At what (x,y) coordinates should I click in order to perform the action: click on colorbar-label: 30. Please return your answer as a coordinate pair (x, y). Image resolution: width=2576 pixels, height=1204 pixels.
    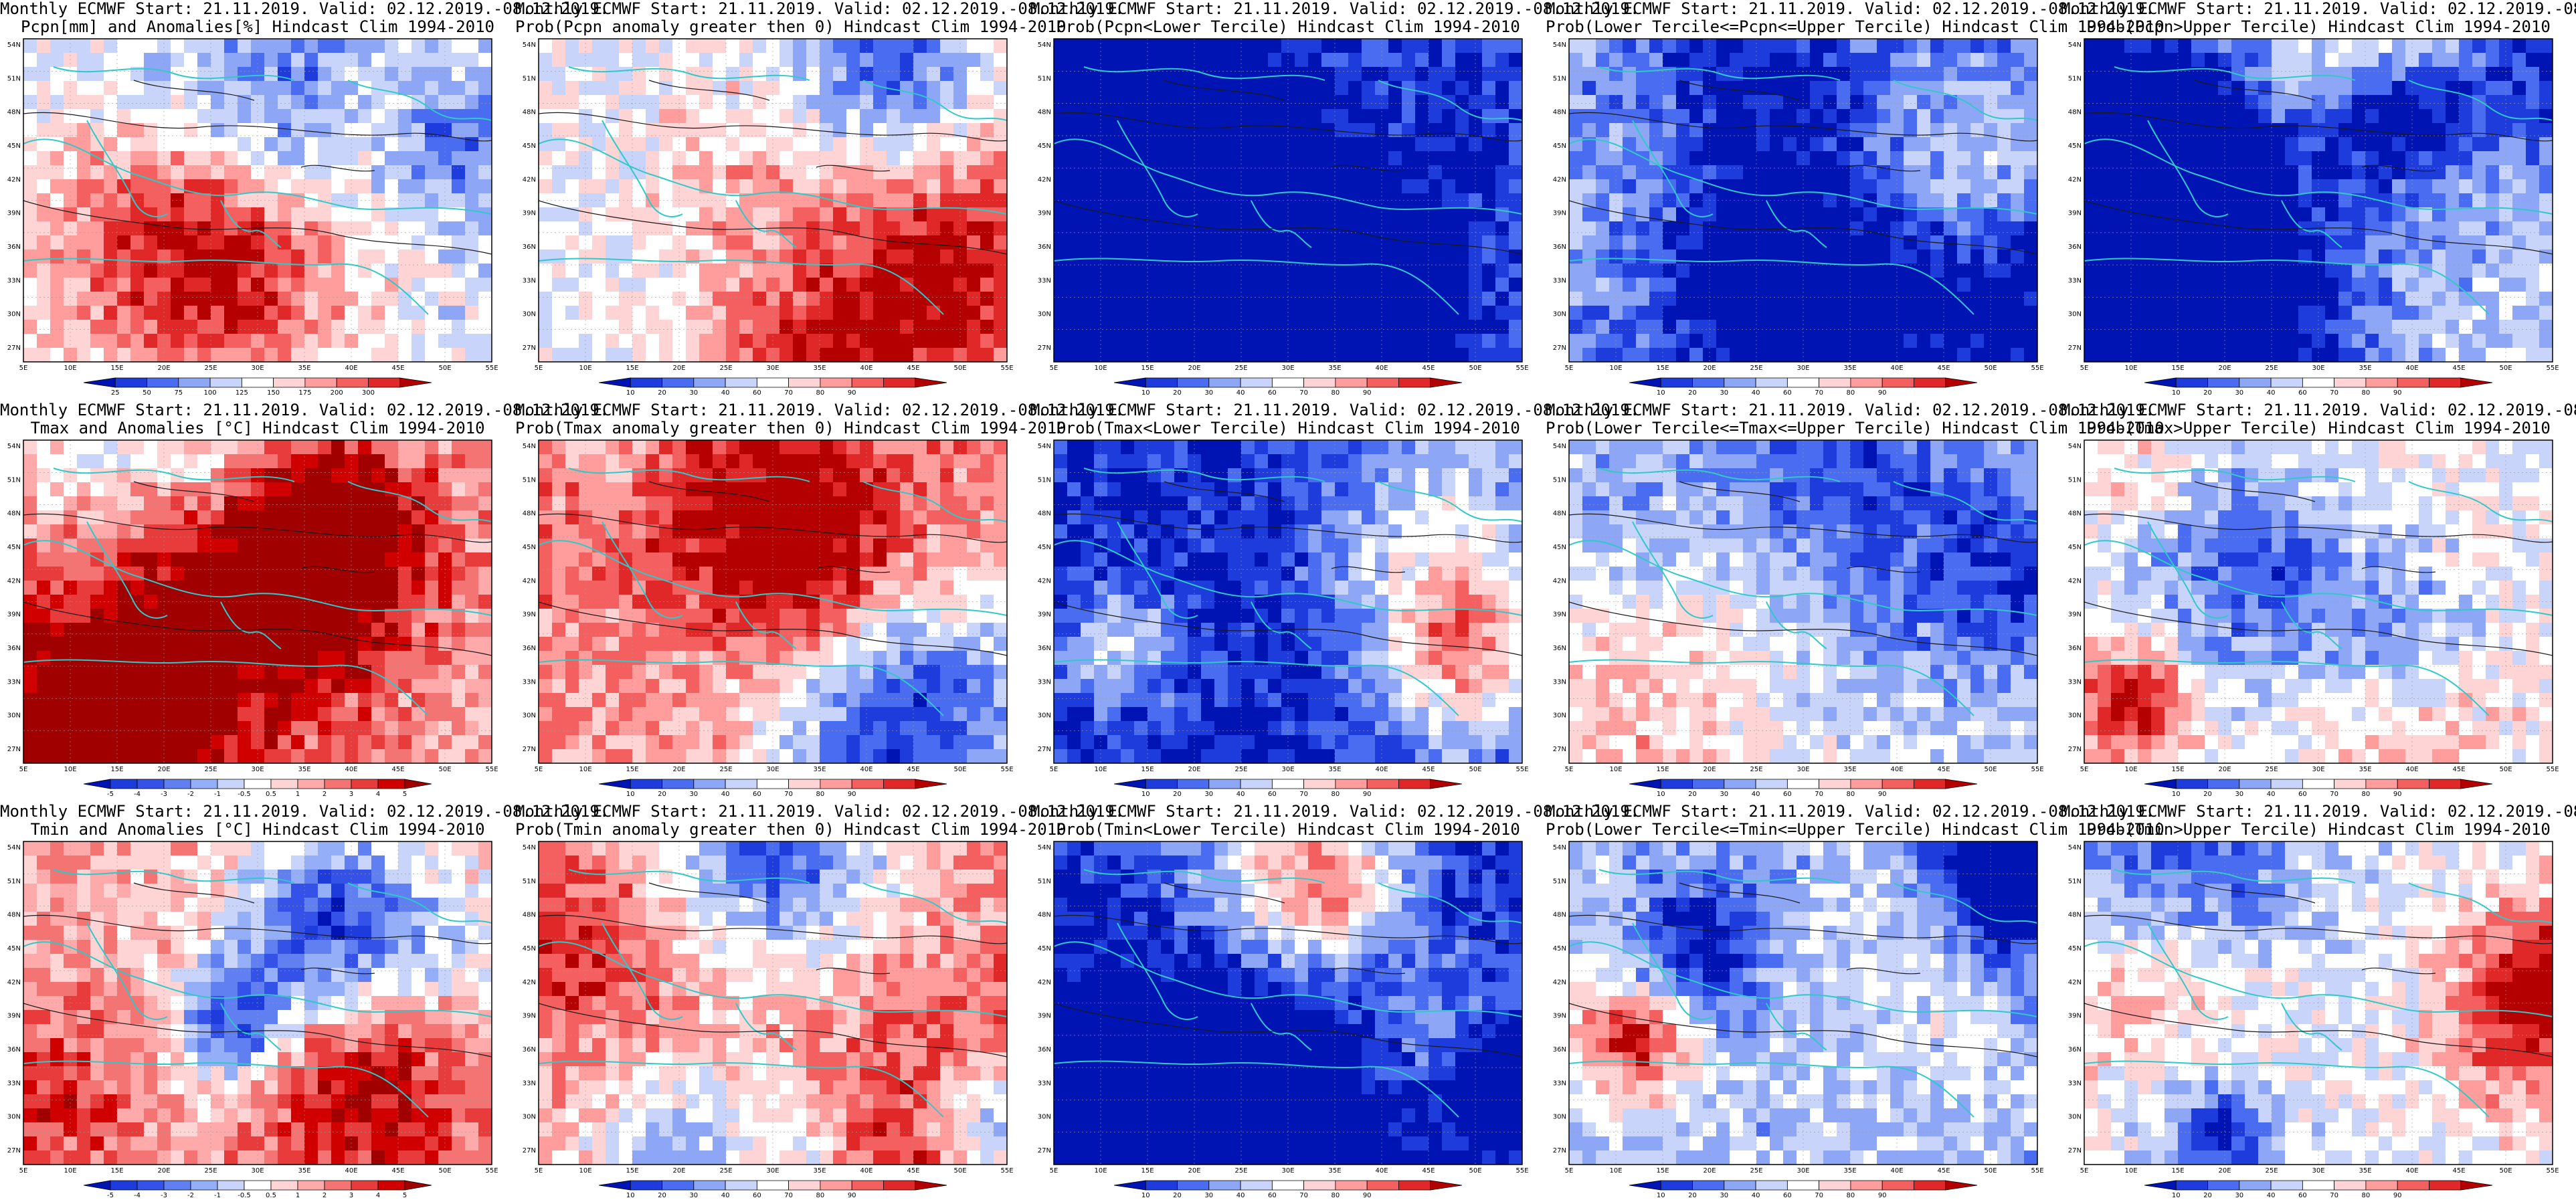
    Looking at the image, I should click on (2239, 393).